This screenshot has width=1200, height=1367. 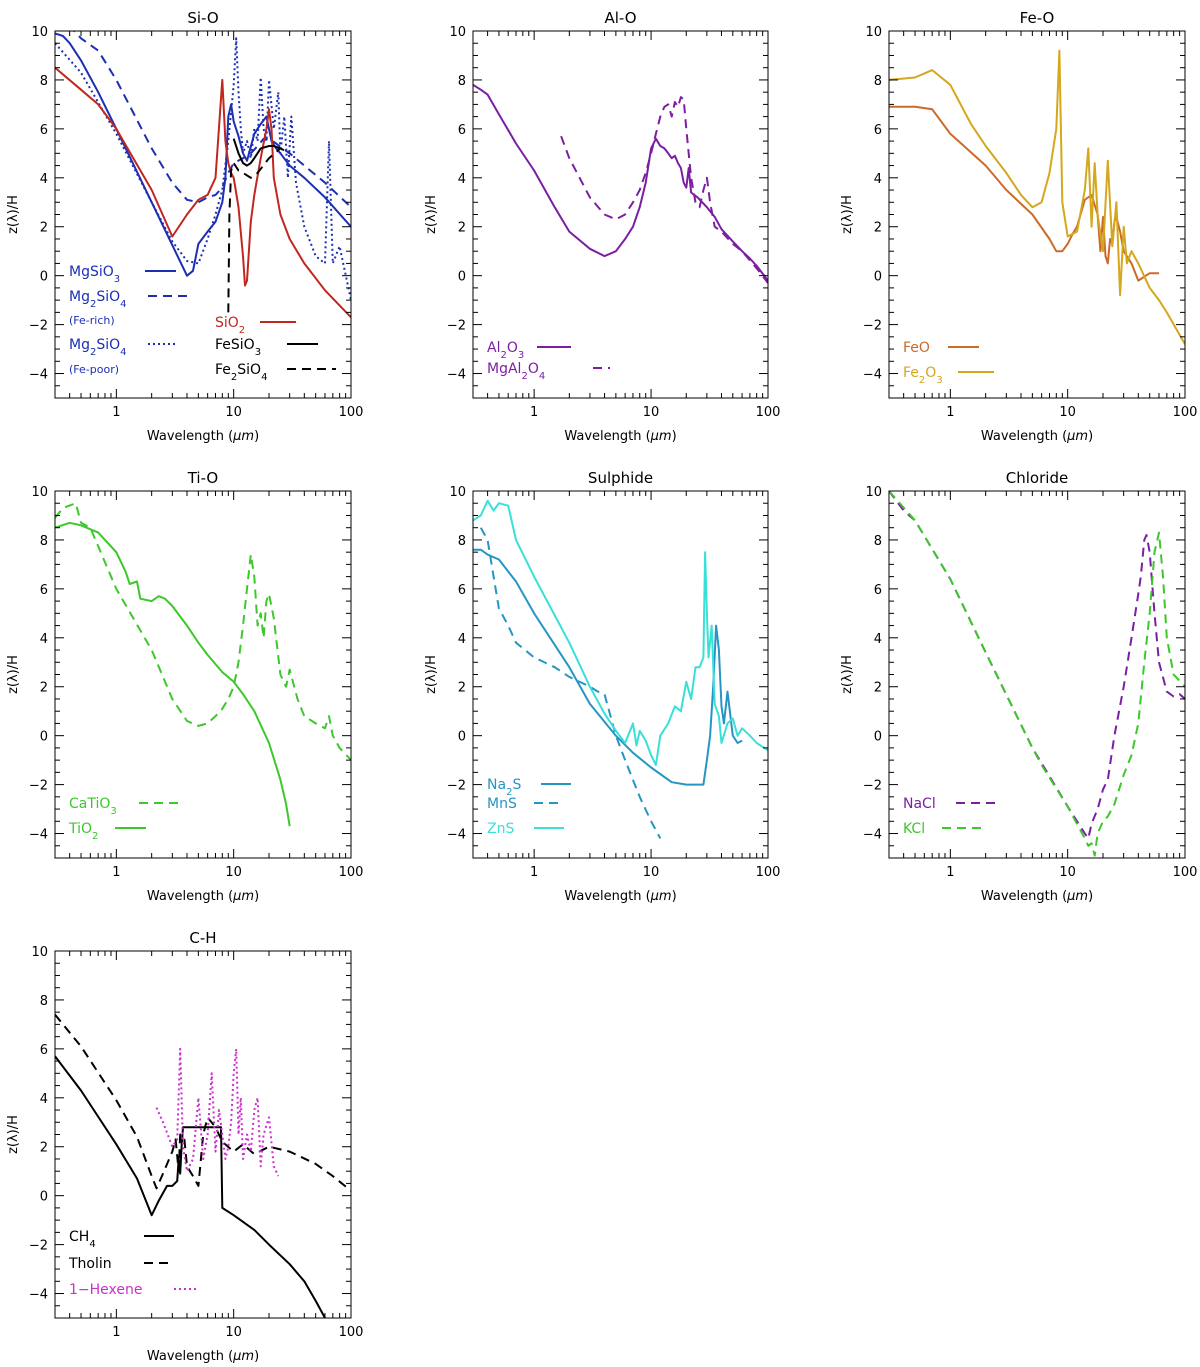 What do you see at coordinates (217, 1112) in the screenshot?
I see `series-line-1-hexene` at bounding box center [217, 1112].